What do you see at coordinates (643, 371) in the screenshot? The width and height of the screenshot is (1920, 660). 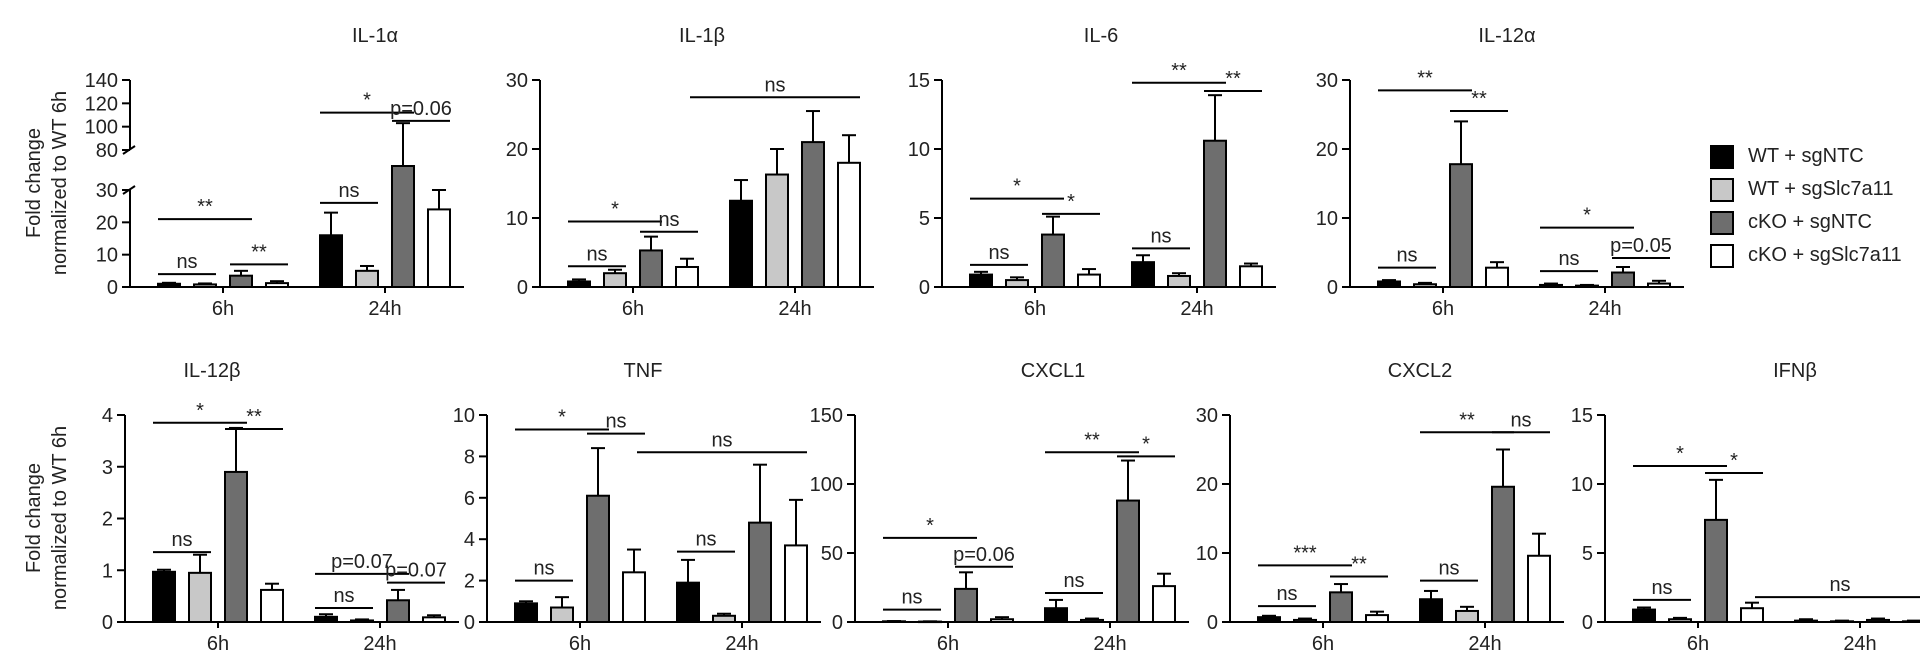 I see `panel-title: TNF` at bounding box center [643, 371].